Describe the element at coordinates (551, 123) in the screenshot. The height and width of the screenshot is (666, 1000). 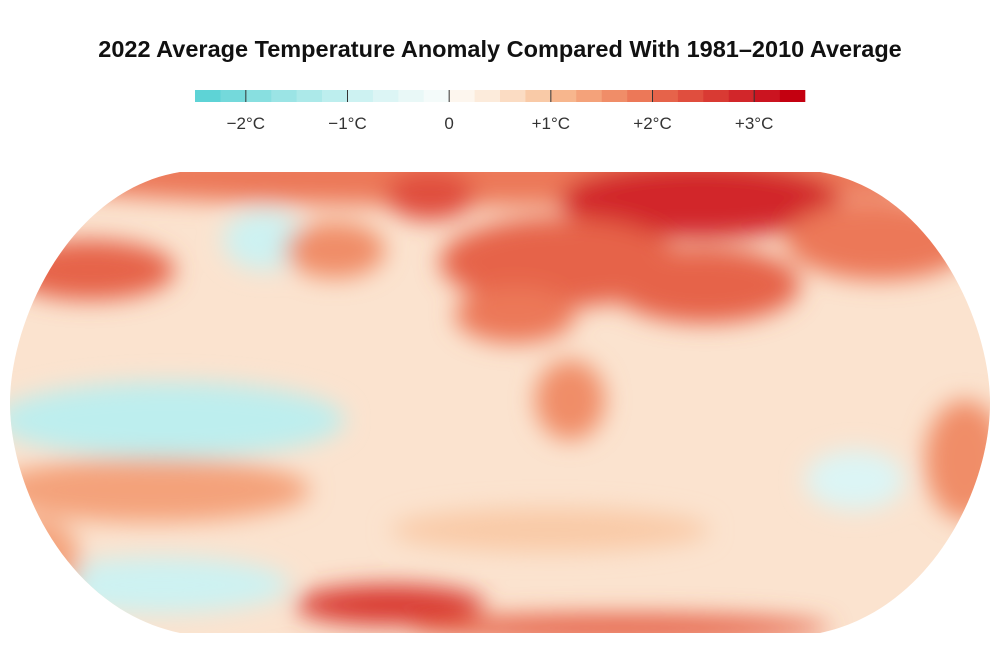
I see `legend-tick-label: +1°C` at that location.